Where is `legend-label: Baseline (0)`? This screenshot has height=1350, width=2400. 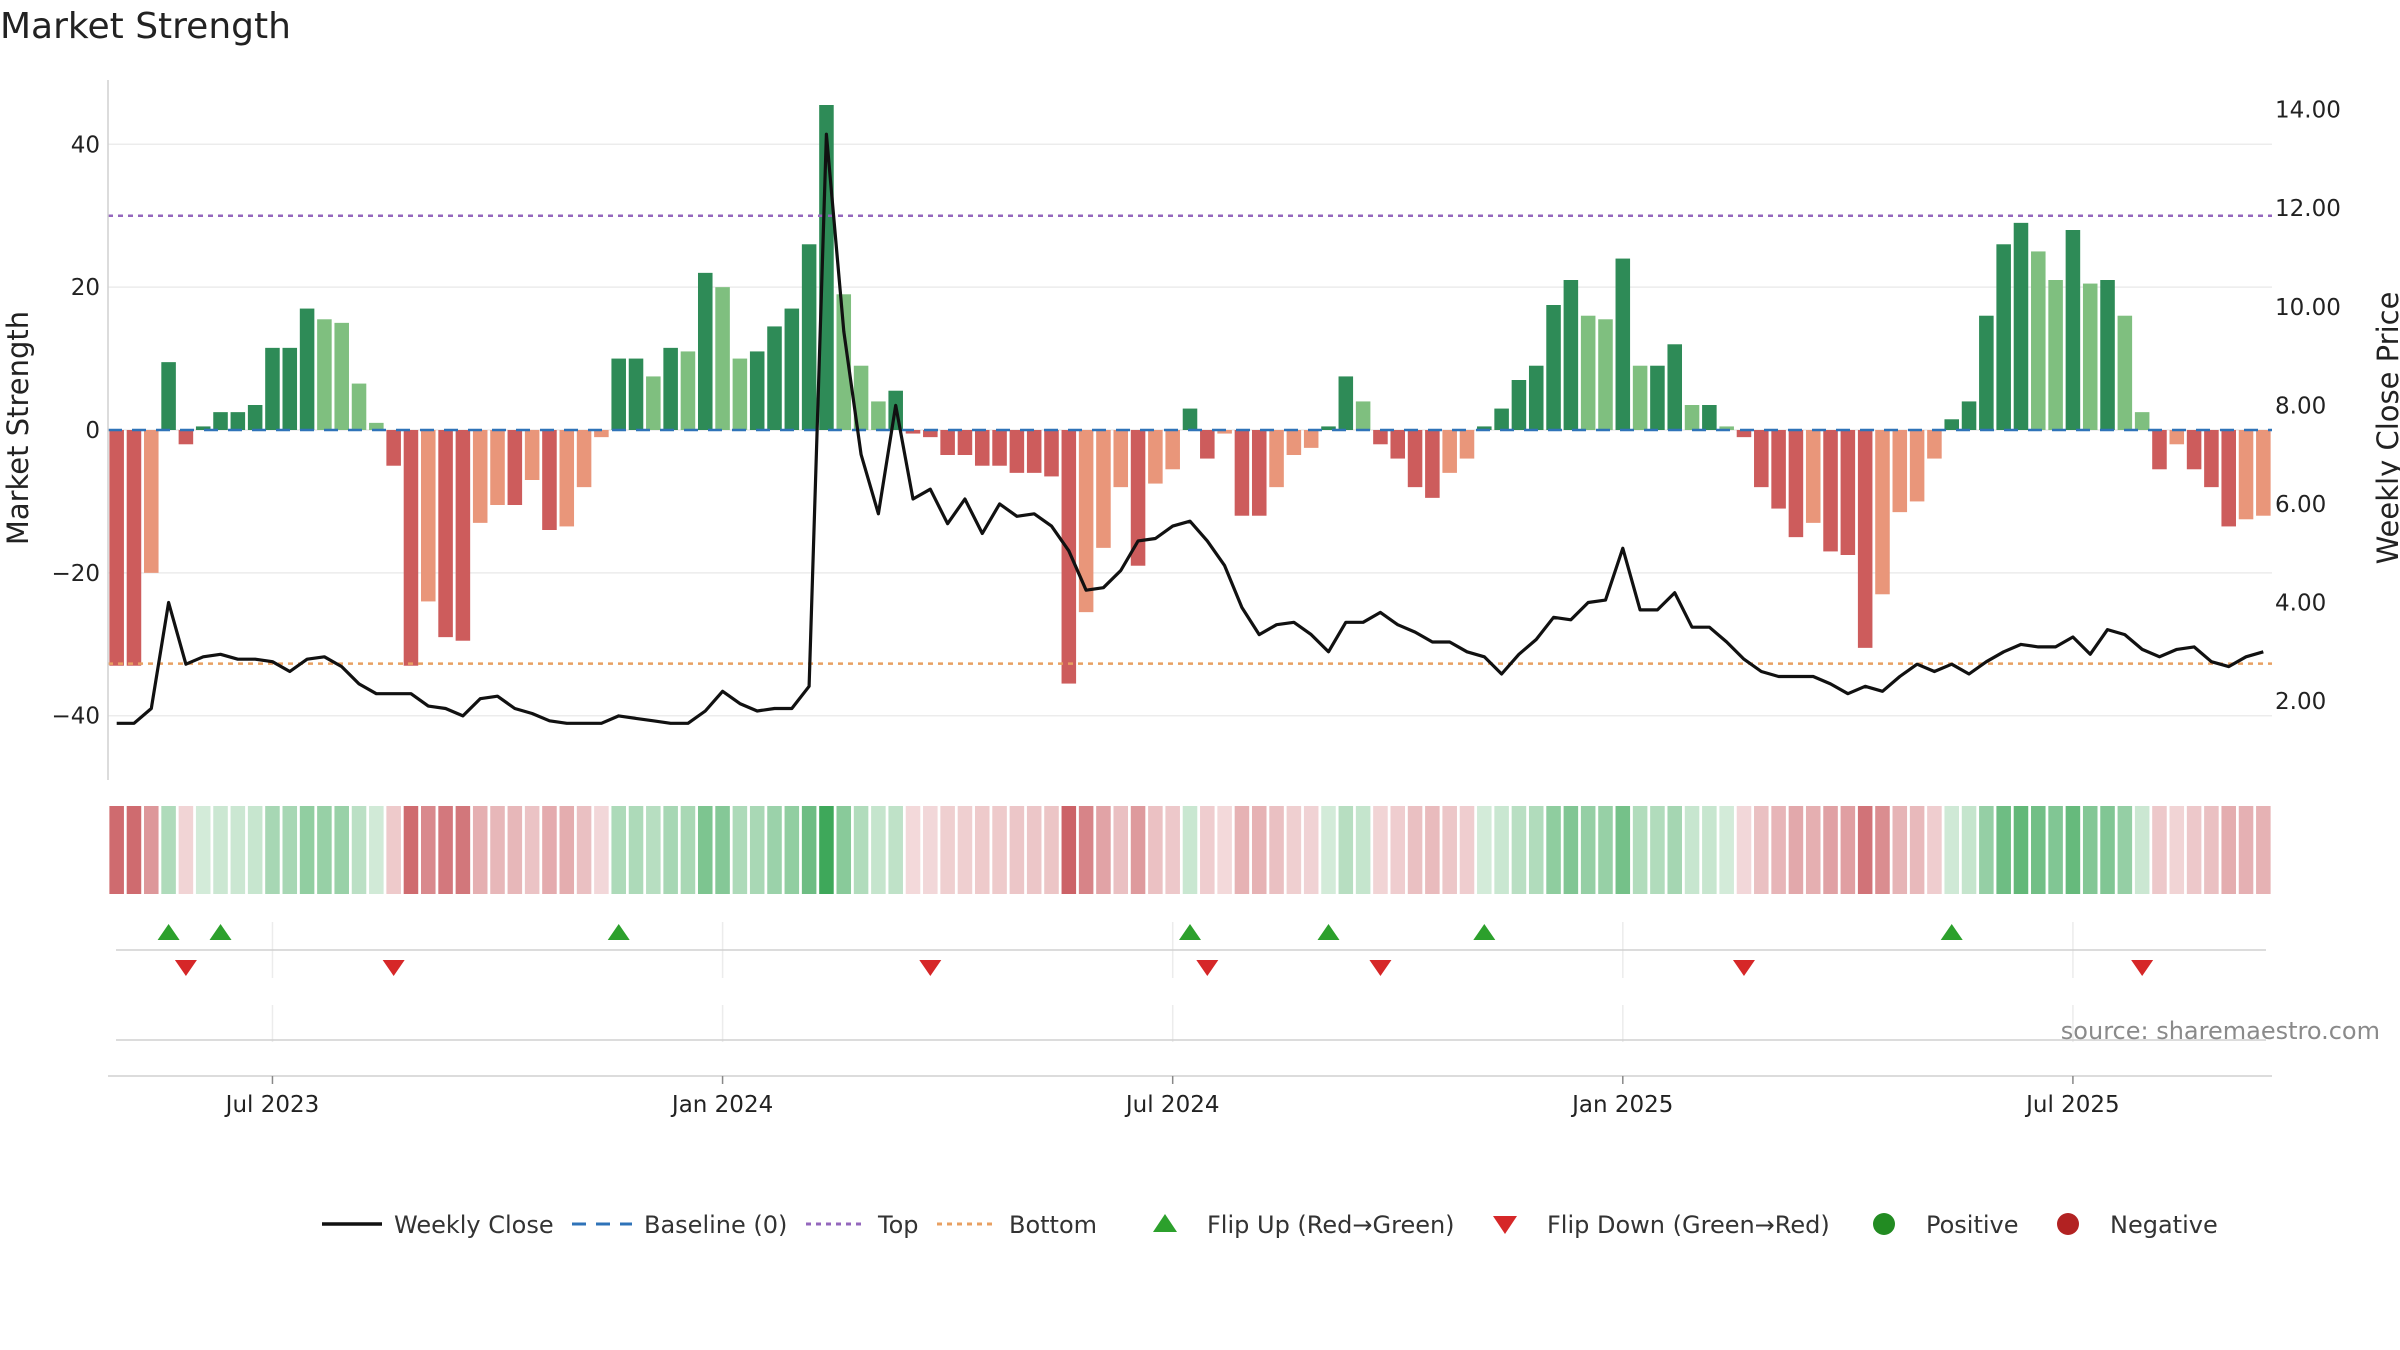 legend-label: Baseline (0) is located at coordinates (715, 1225).